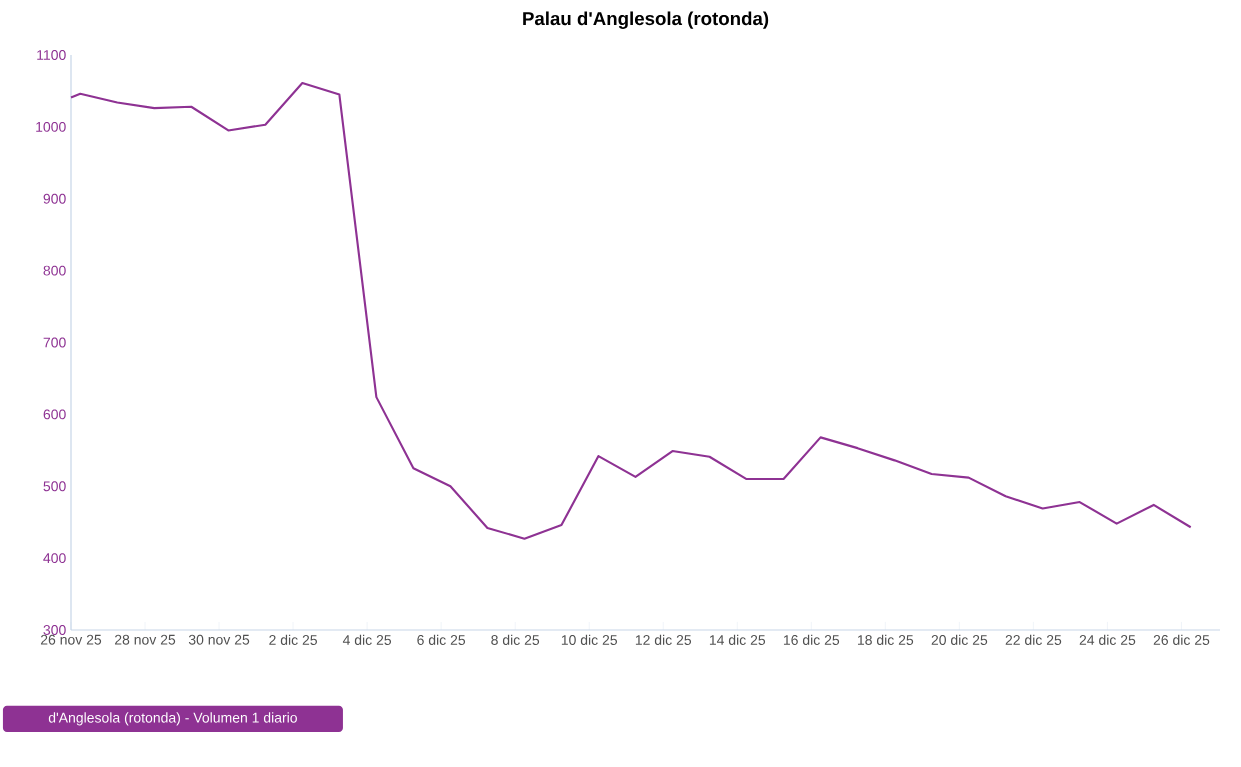  Describe the element at coordinates (51, 55) in the screenshot. I see `y-tick-label: 1100` at that location.